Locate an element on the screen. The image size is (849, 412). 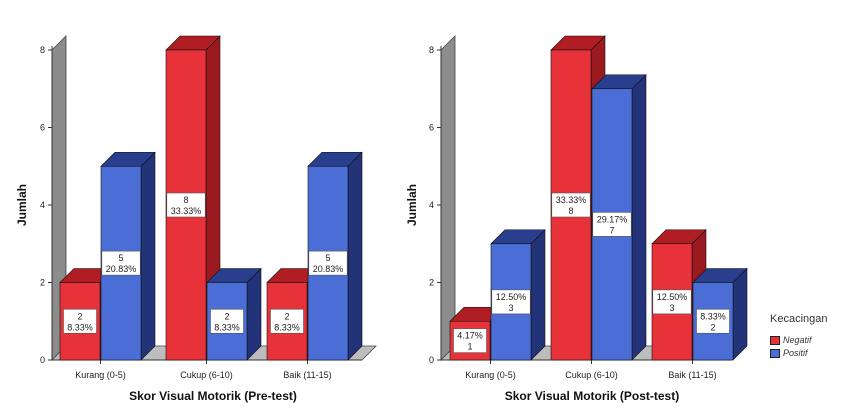
data-label-line-2: 8 is located at coordinates (570, 211).